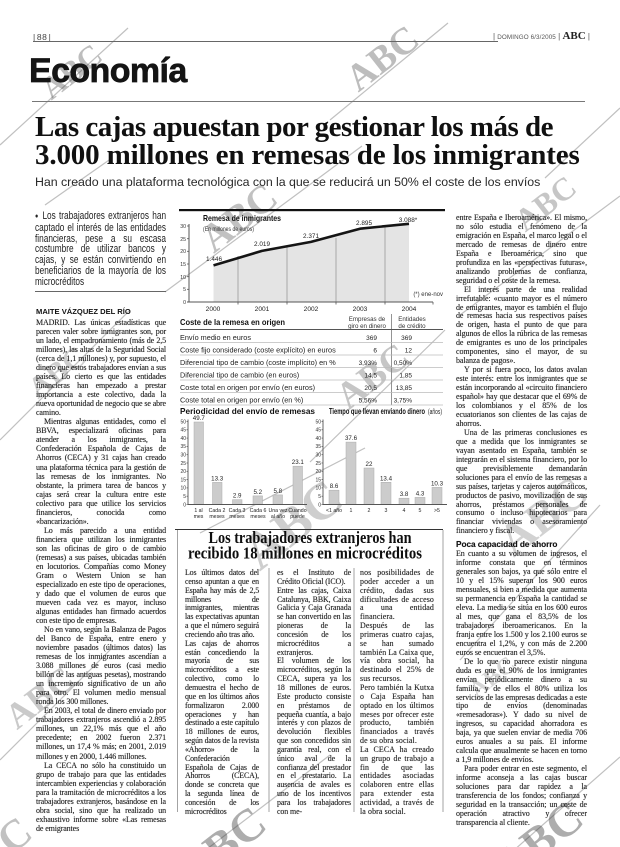 The height and width of the screenshot is (847, 620). I want to click on svg-text:Tiempo que llevan enviando din: Tiempo que llevan enviando dinero, so click(377, 411).